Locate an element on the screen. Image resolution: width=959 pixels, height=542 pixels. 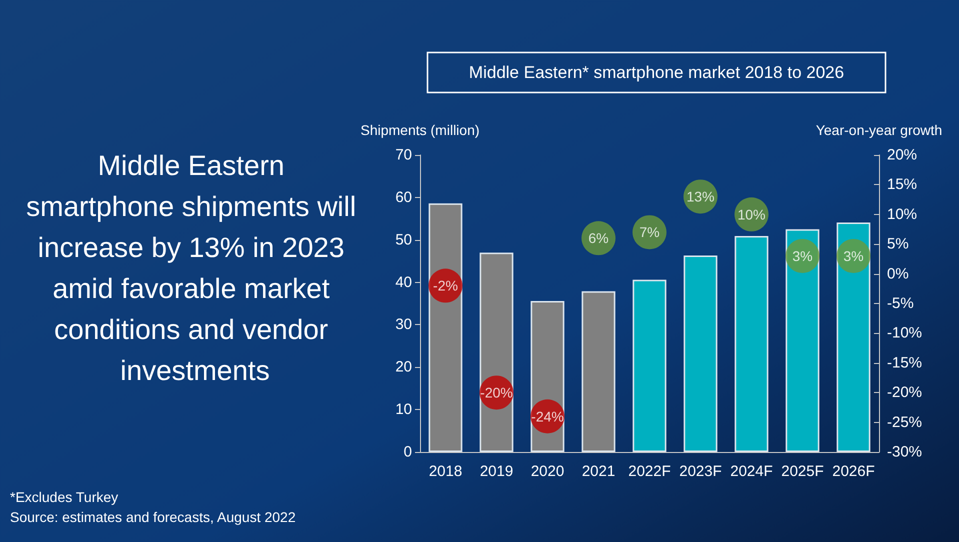
x-tick-label: 2020 is located at coordinates (547, 471).